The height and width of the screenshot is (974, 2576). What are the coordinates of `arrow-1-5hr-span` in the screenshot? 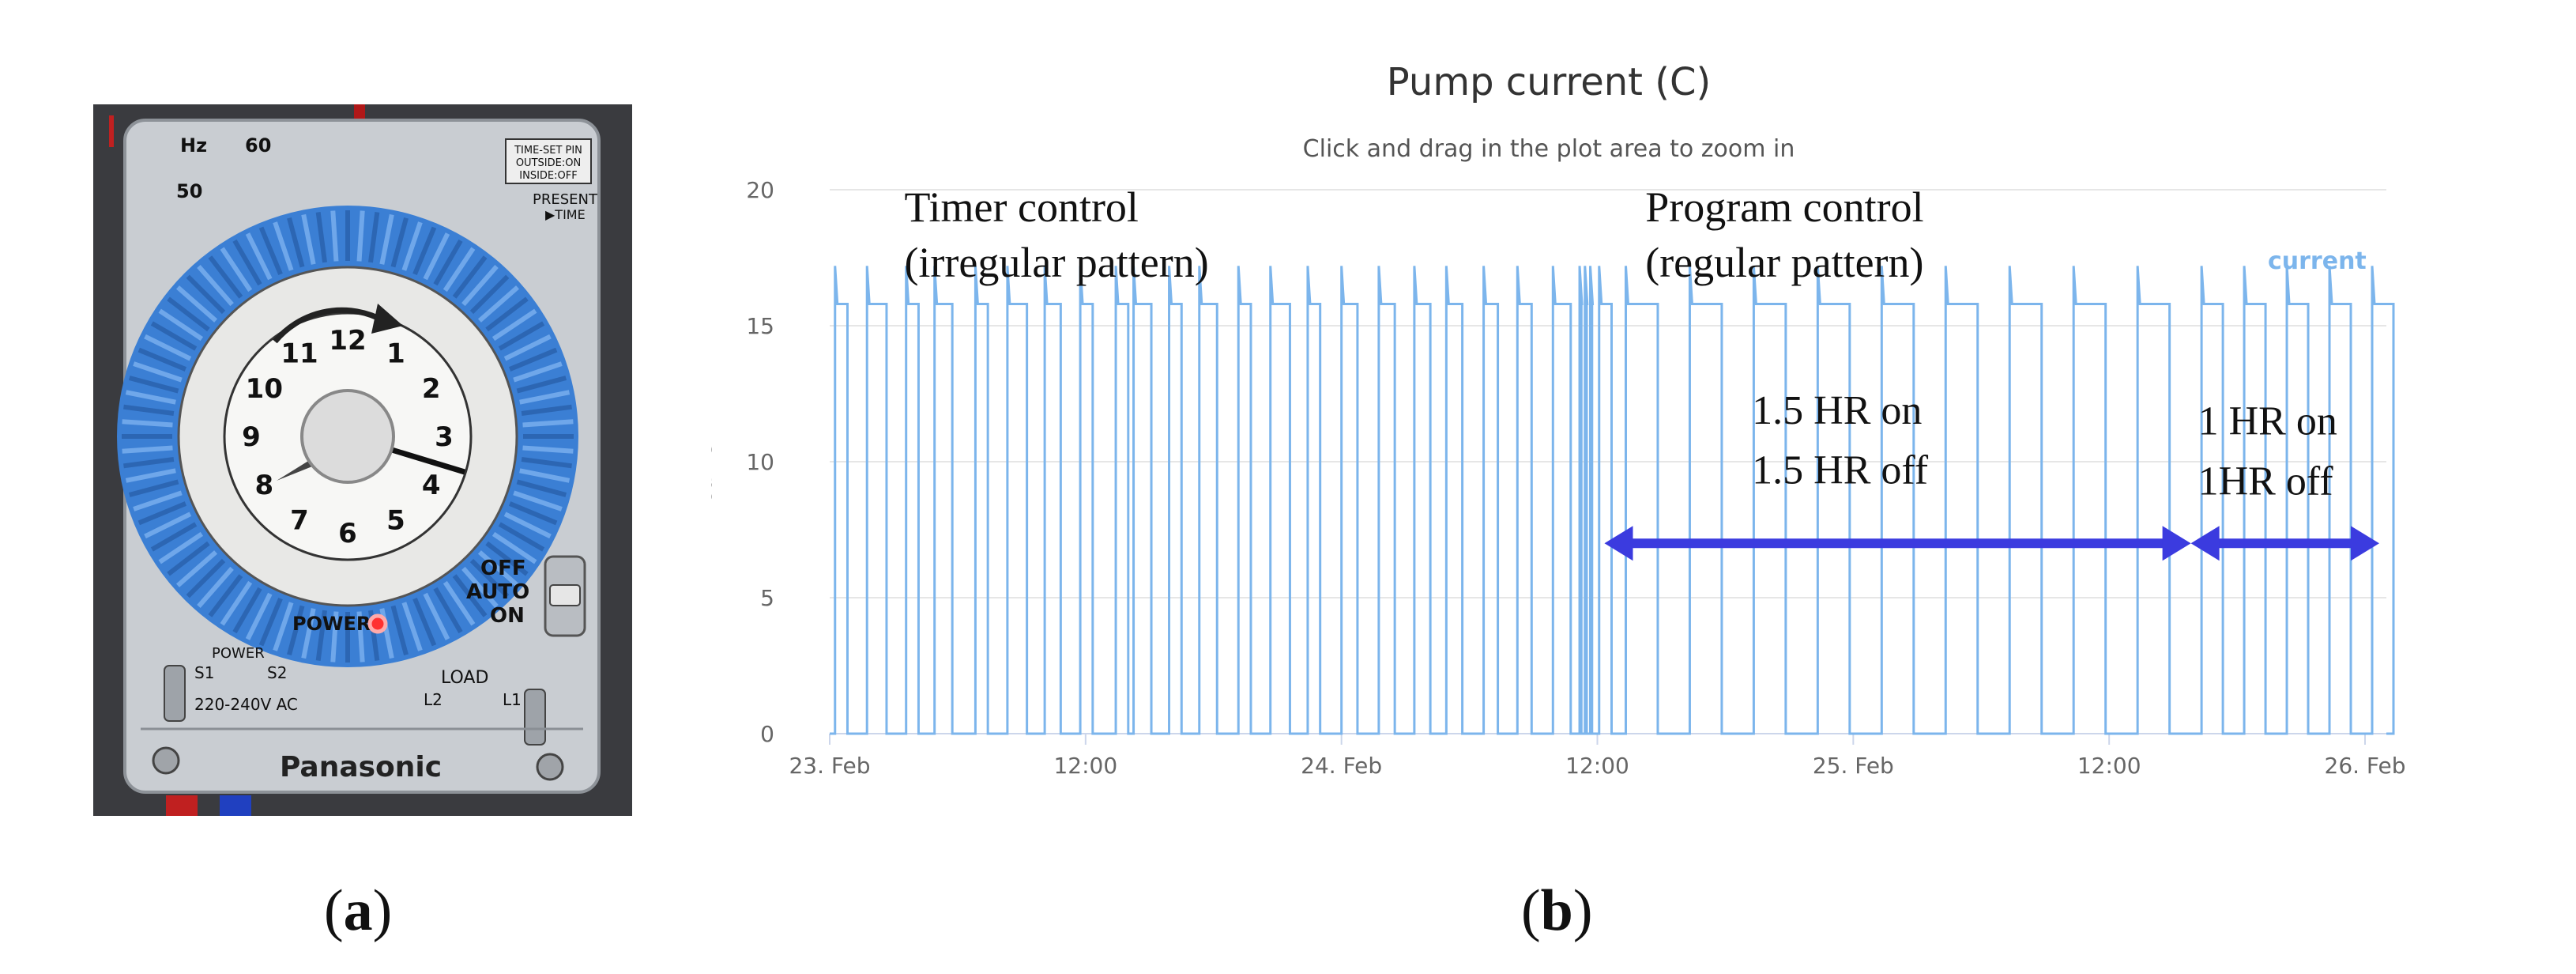 It's located at (1897, 543).